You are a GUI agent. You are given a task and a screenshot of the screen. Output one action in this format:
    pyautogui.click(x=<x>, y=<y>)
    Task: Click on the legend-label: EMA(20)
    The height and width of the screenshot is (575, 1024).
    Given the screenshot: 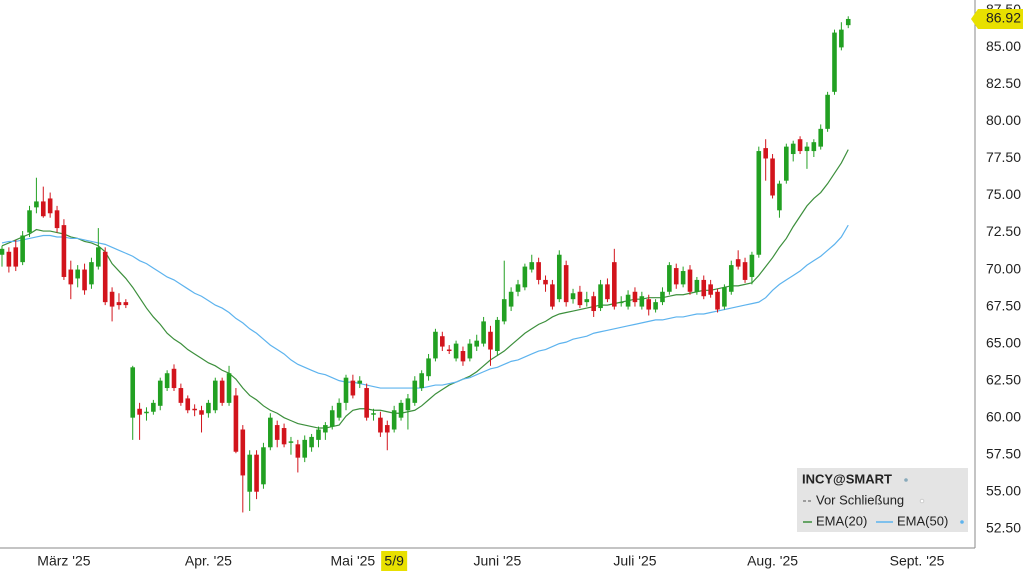 What is the action you would take?
    pyautogui.click(x=841, y=520)
    